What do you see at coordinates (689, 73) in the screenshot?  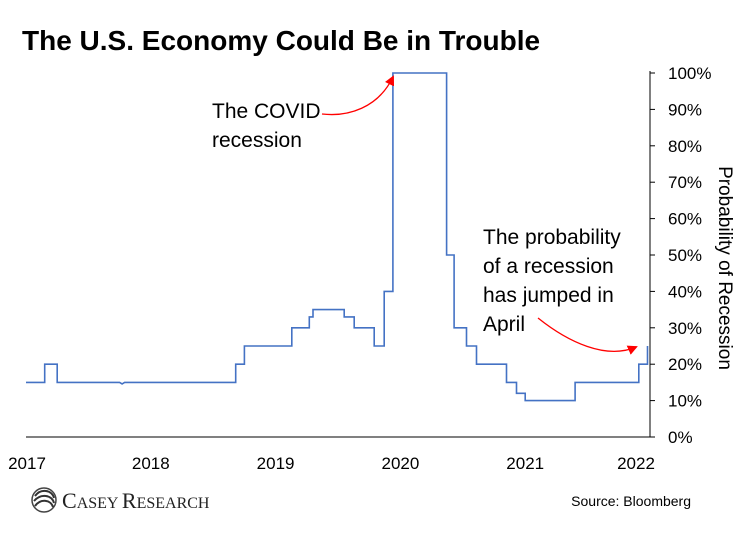 I see `y-tick-label: 100%` at bounding box center [689, 73].